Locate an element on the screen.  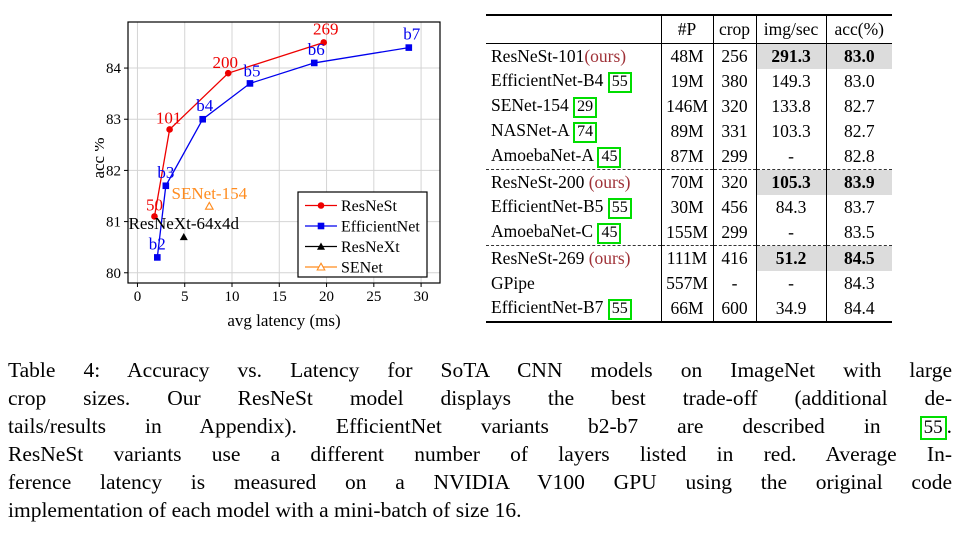
cell-model: EfficientNet-B7 55 is located at coordinates (574, 309).